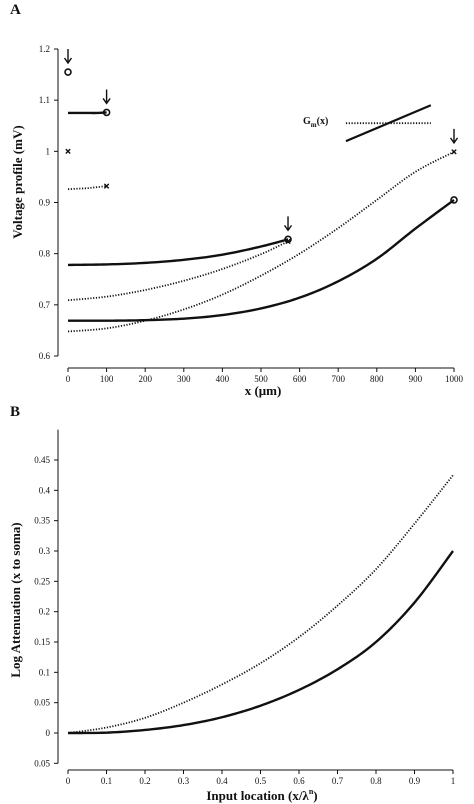  What do you see at coordinates (45, 203) in the screenshot?
I see `panel-a-y-tick-label: 0.9` at bounding box center [45, 203].